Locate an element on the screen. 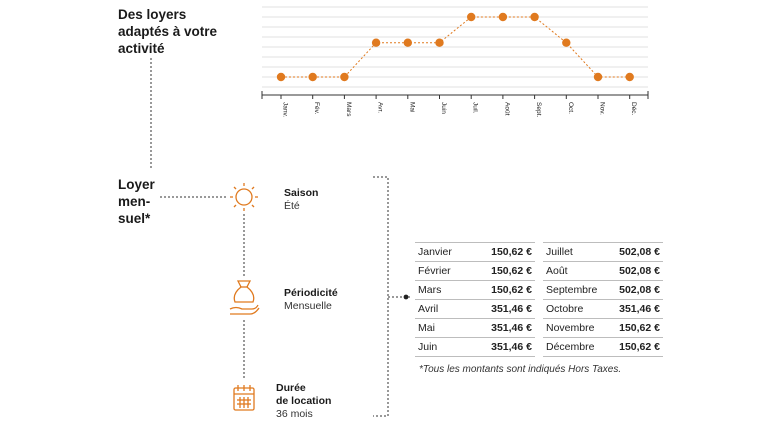 Image resolution: width=768 pixels, height=432 pixels. rent-title: Loyer men- suel* is located at coordinates (148, 201).